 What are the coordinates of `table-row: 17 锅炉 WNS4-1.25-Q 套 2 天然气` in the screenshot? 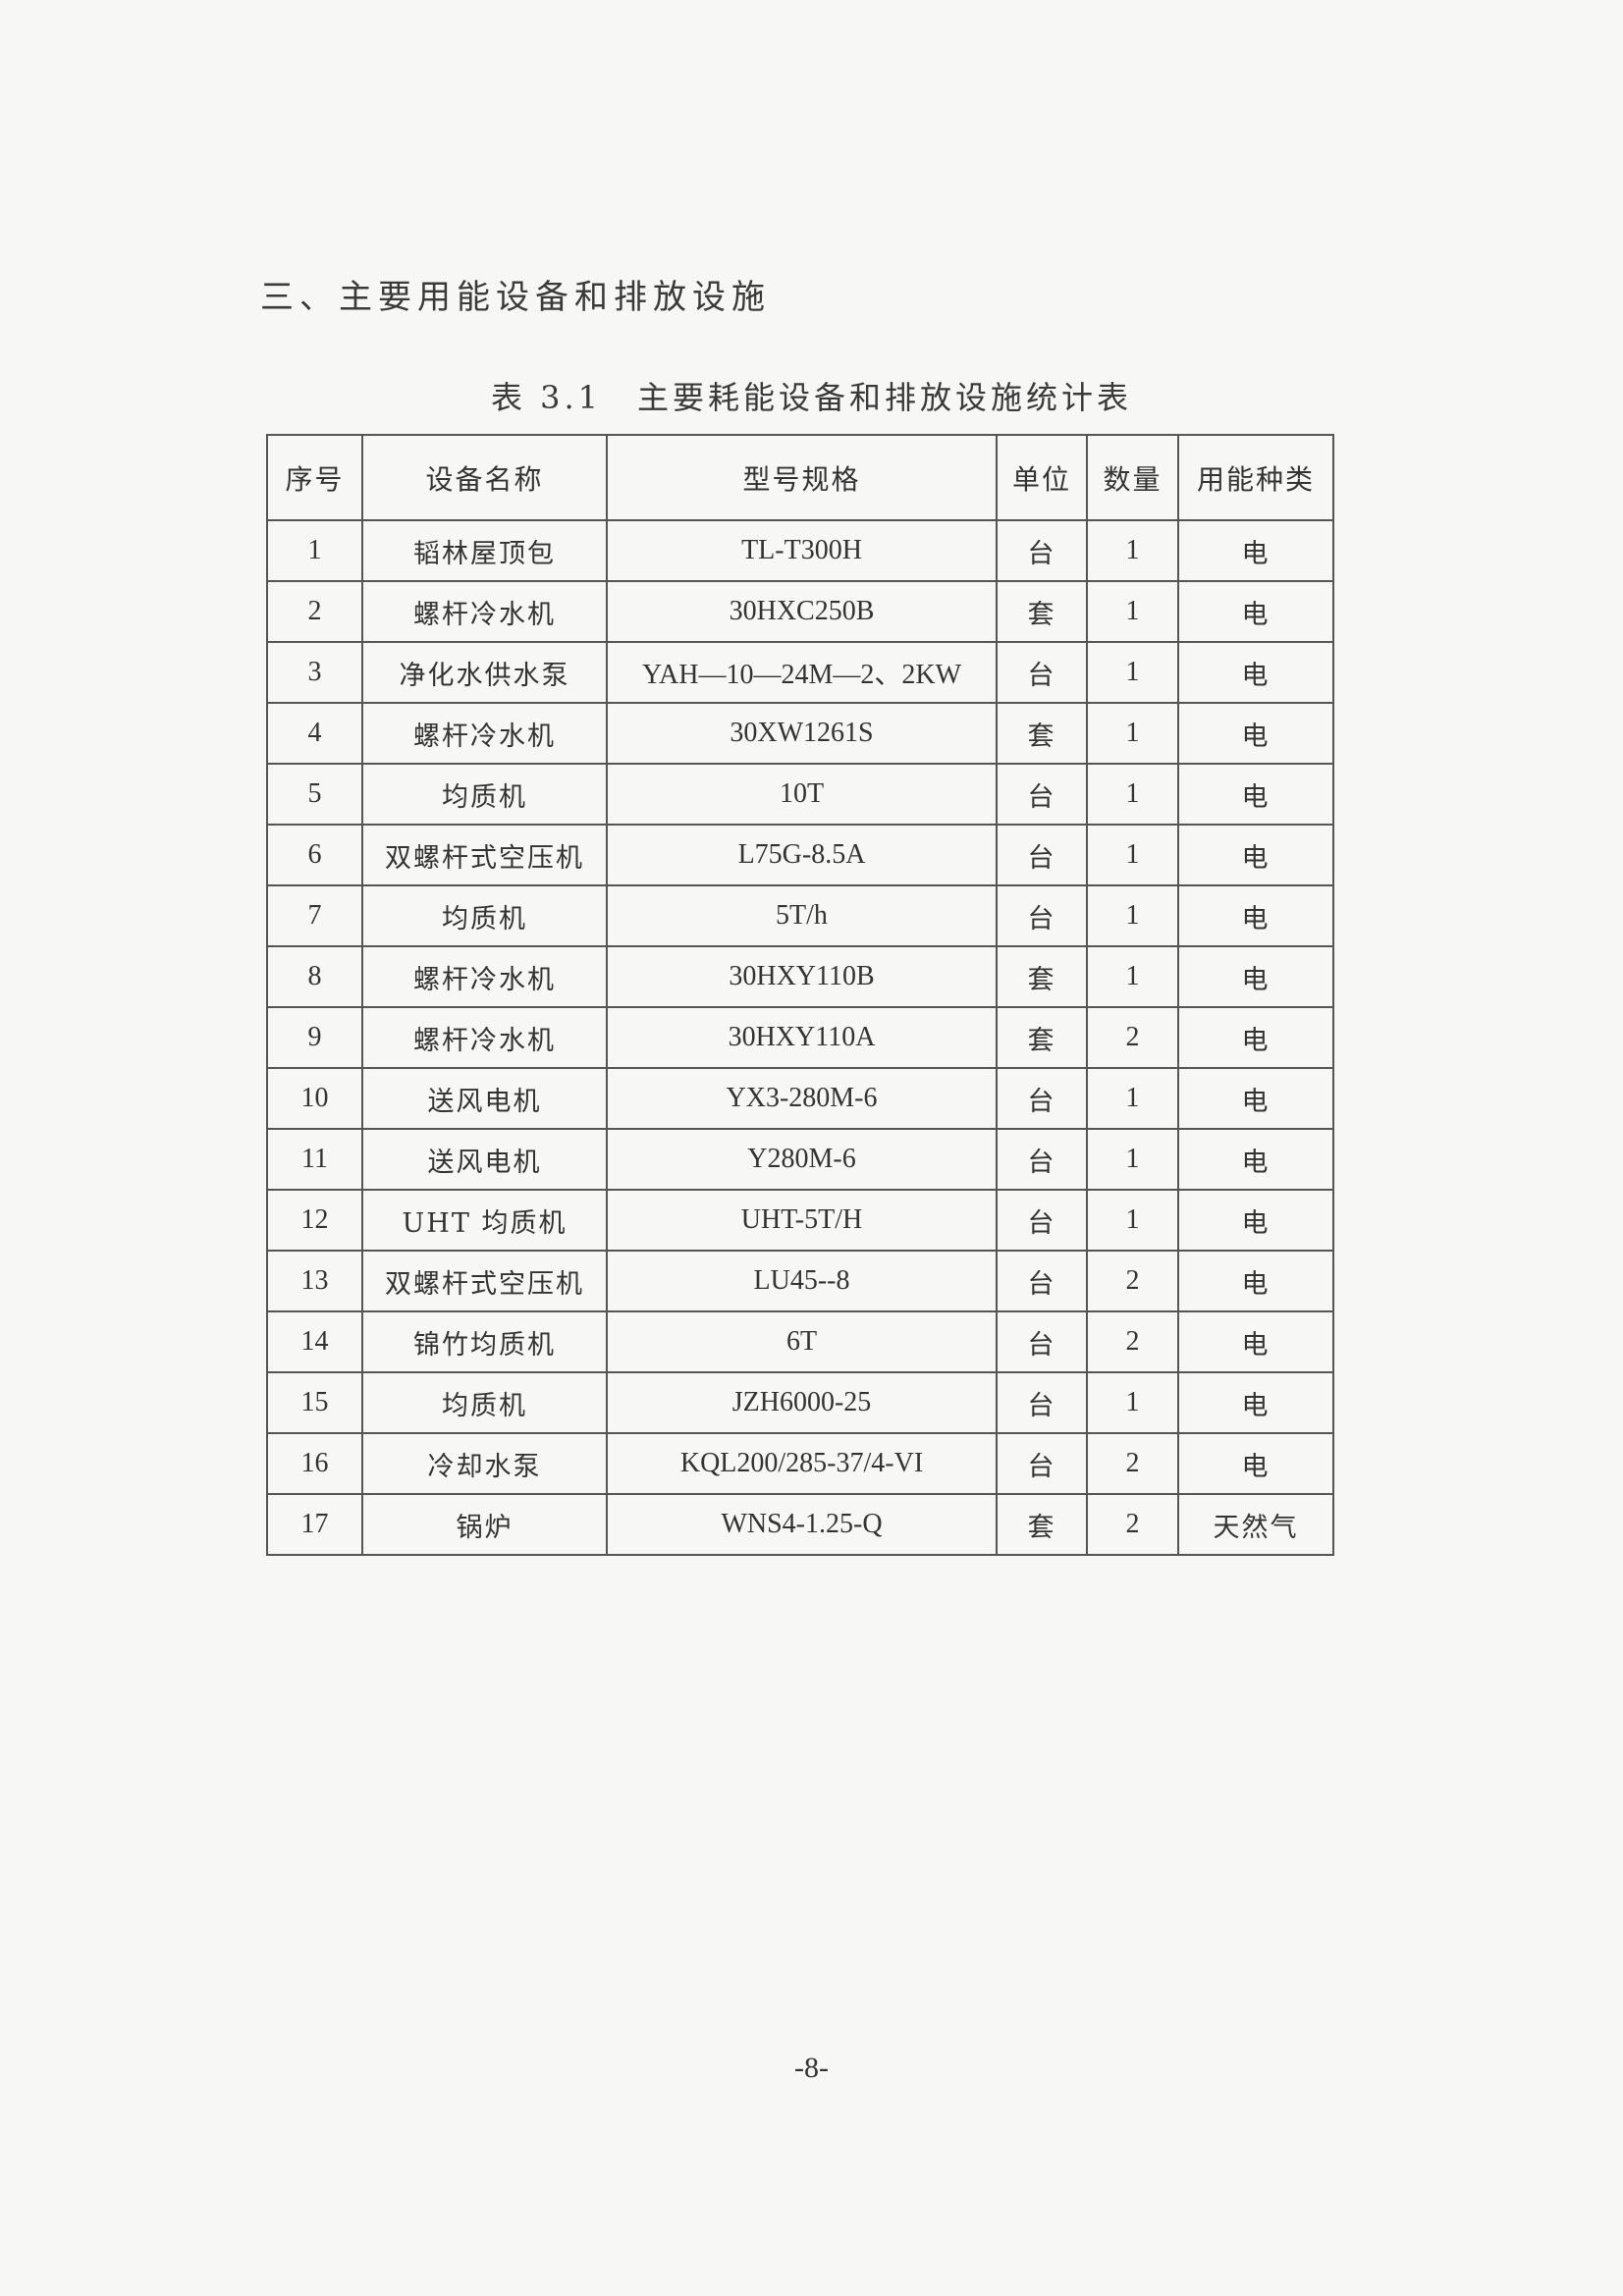 It's located at (800, 1524).